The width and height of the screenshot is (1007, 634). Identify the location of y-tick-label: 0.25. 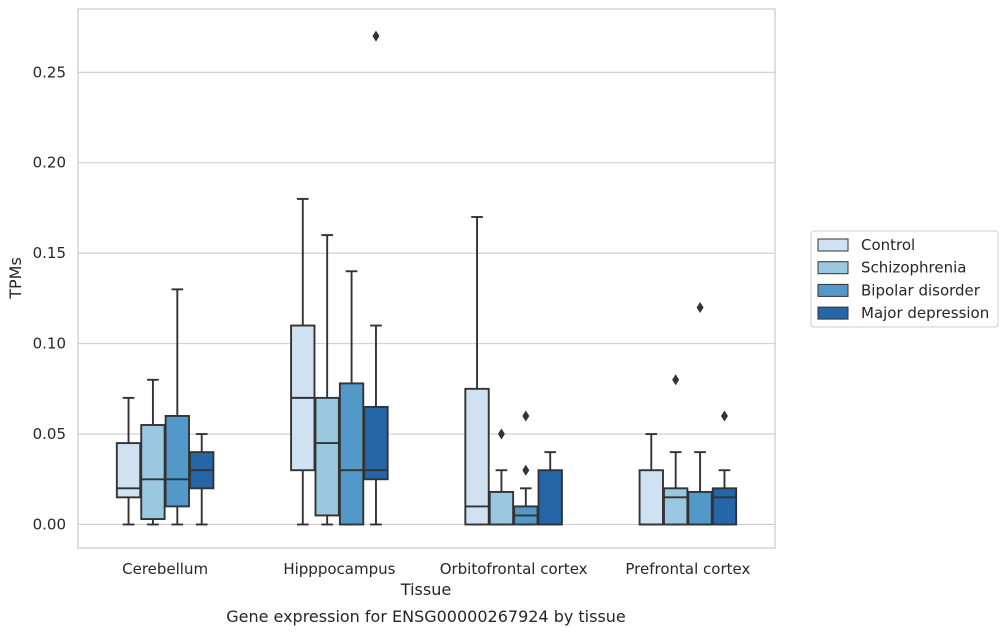
(49, 72).